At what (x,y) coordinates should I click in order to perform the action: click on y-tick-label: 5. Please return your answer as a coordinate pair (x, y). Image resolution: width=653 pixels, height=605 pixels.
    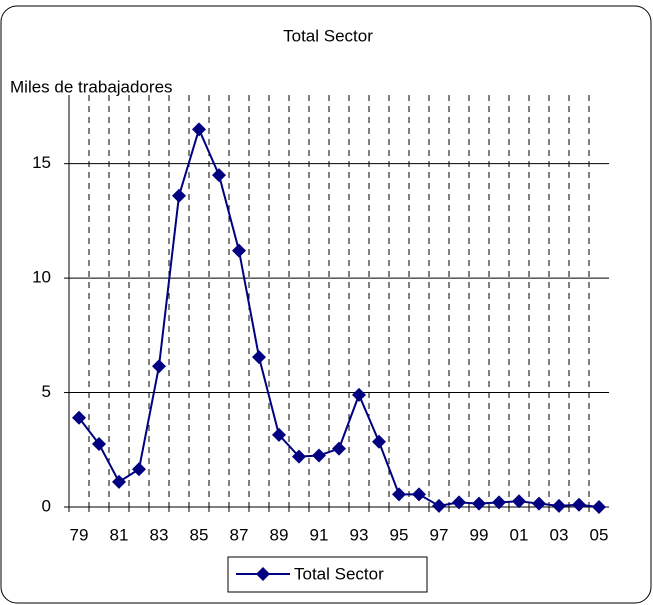
    Looking at the image, I should click on (46, 391).